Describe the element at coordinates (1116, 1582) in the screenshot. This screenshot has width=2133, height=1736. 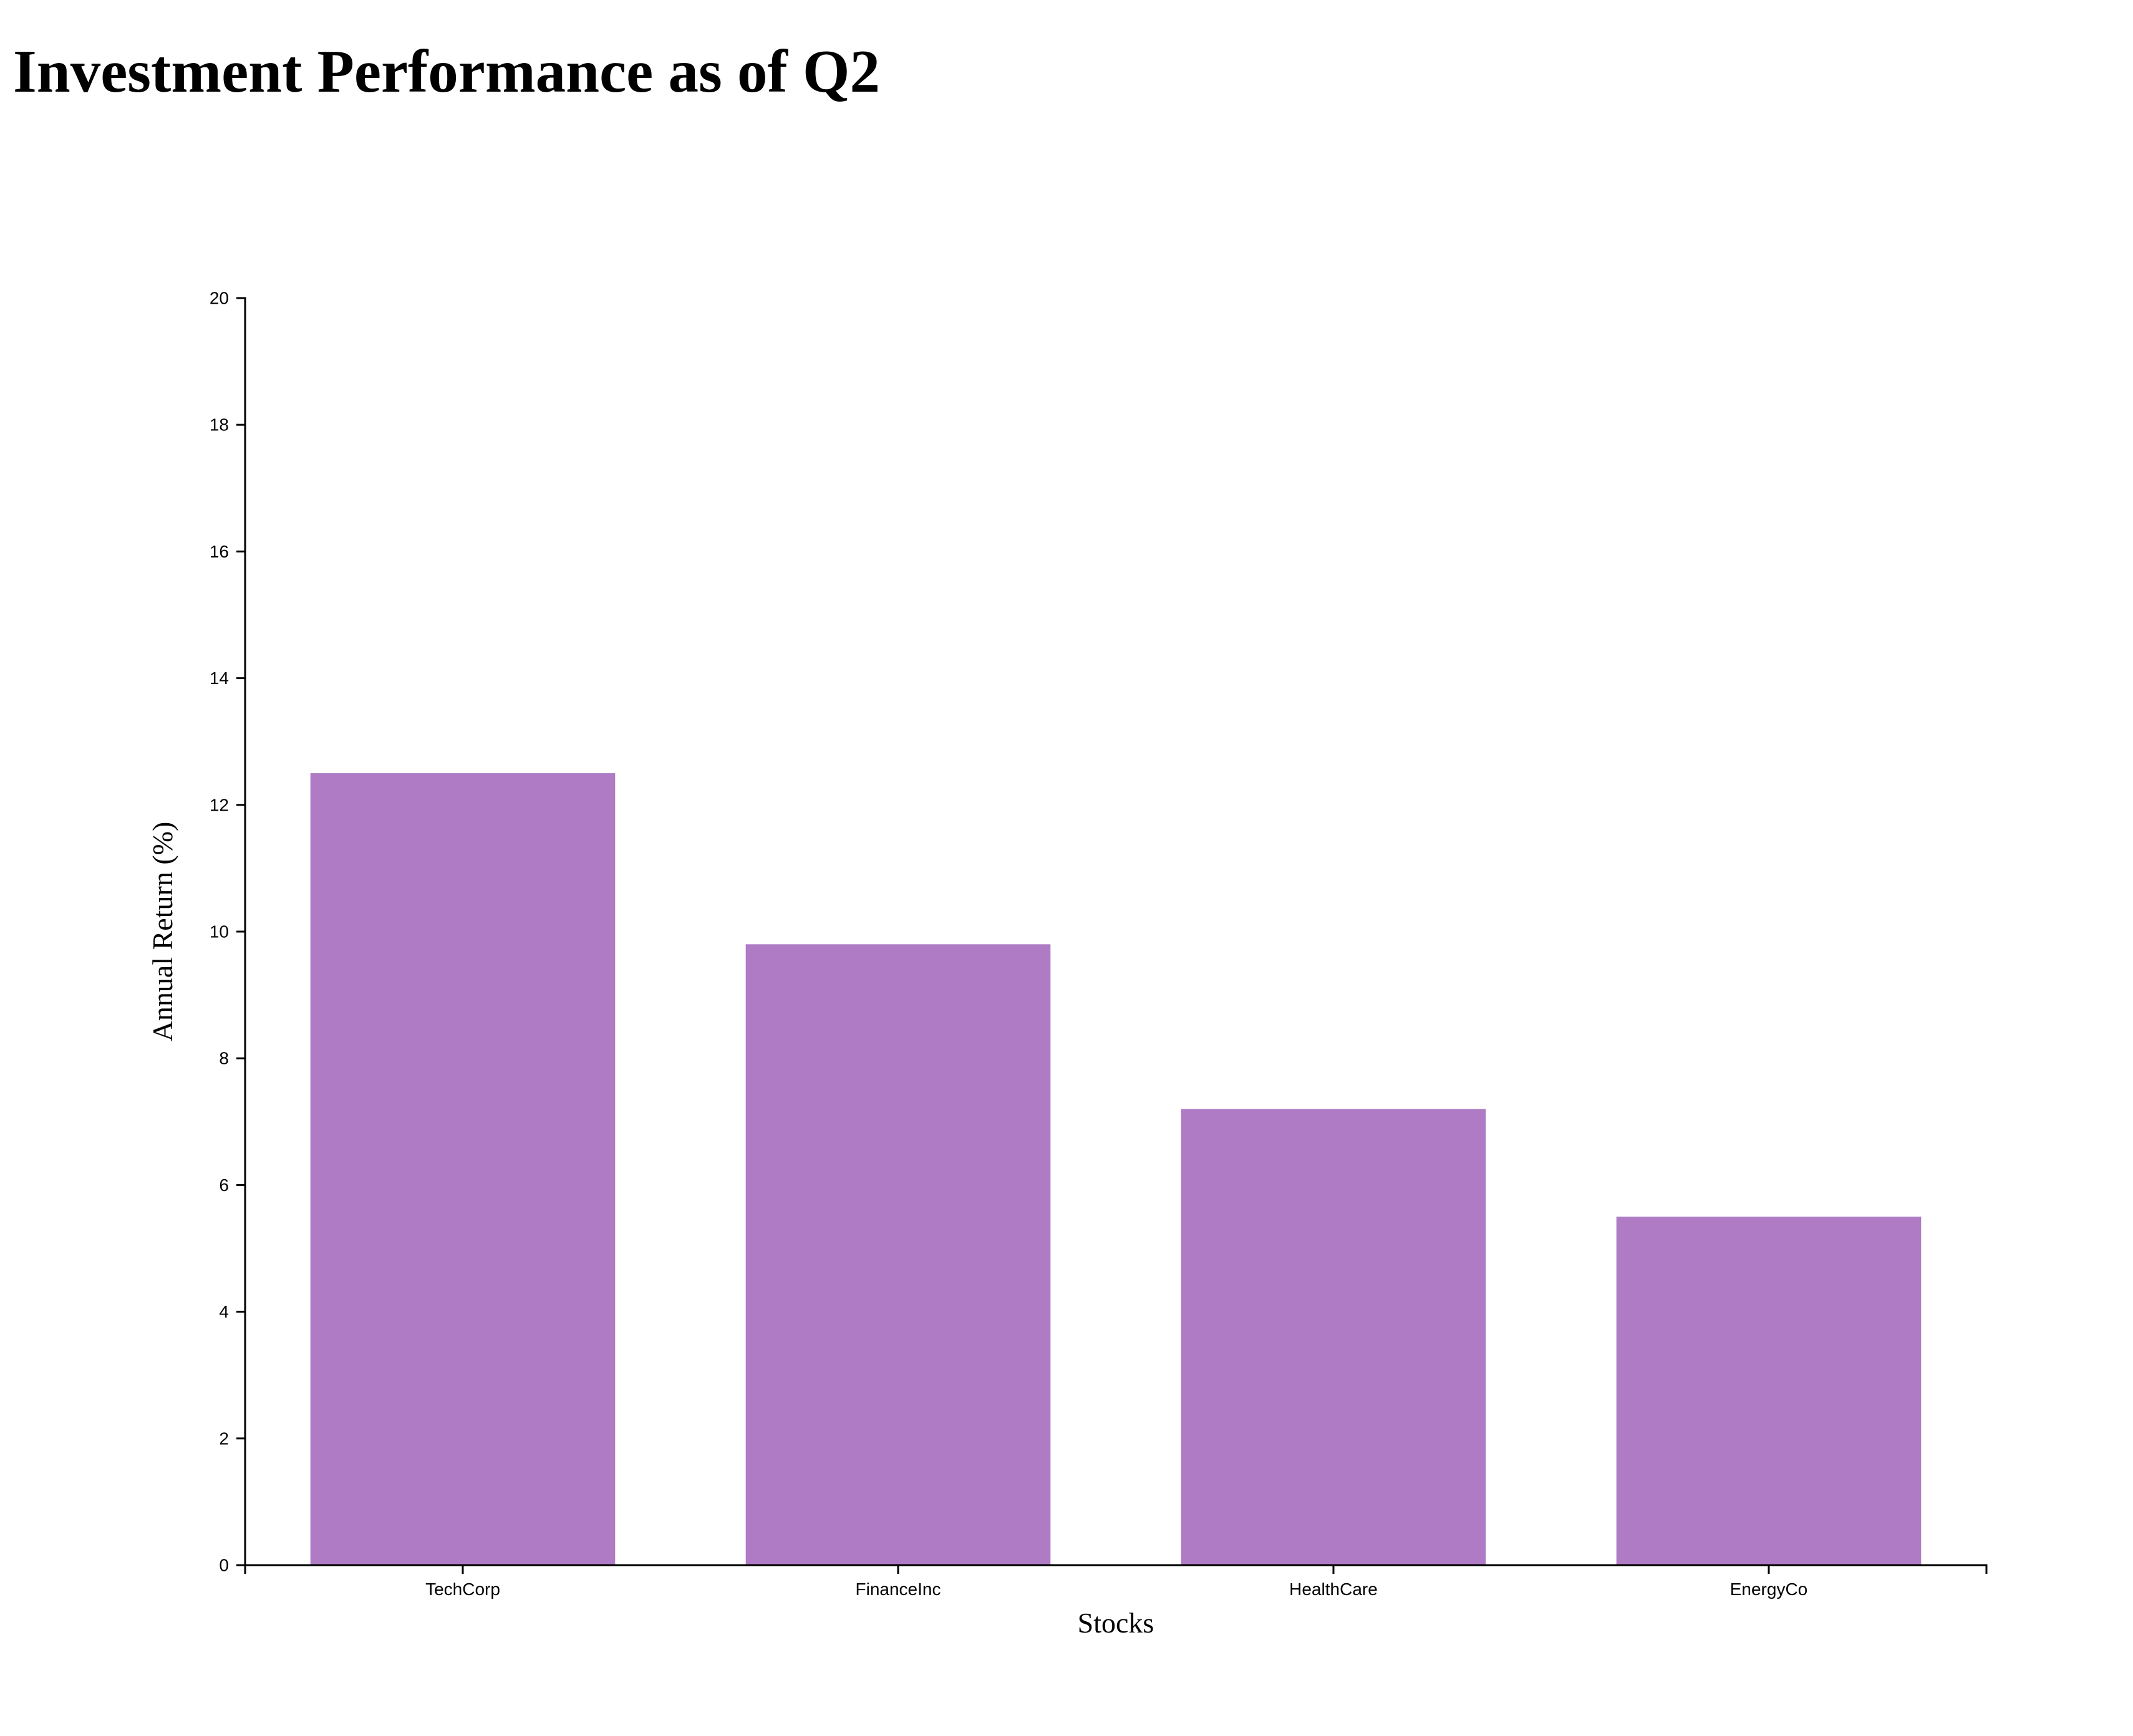
I see `x-axis: TechCorp FinanceInc HealthCare EnergyCo` at that location.